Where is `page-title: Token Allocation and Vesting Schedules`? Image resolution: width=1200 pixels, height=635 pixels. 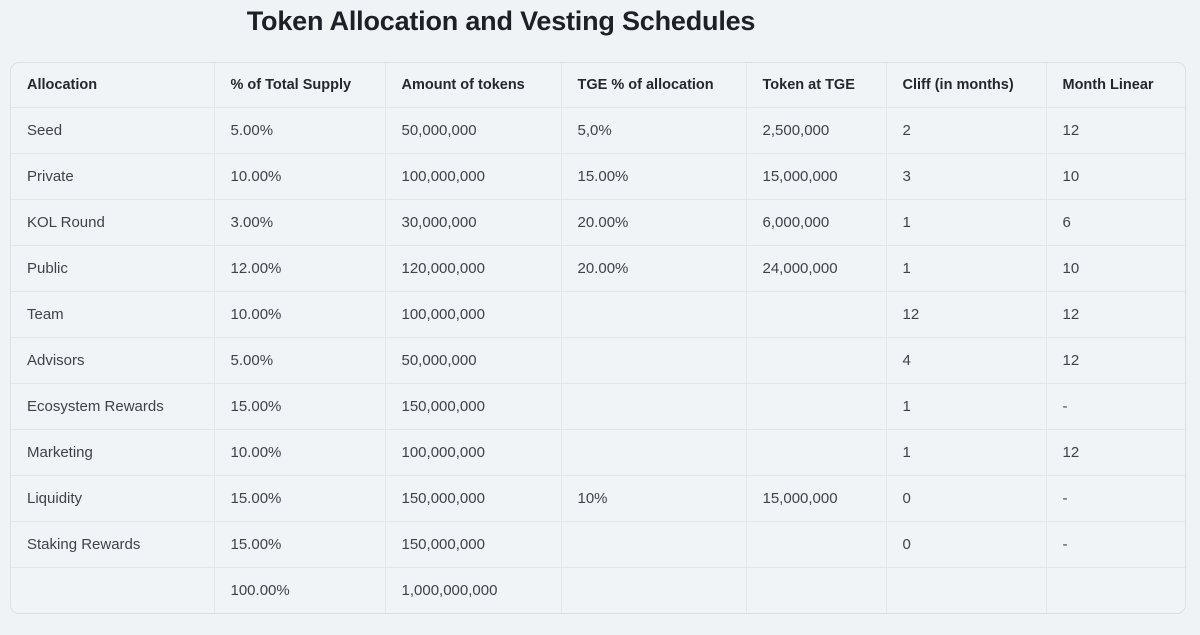 page-title: Token Allocation and Vesting Schedules is located at coordinates (501, 21).